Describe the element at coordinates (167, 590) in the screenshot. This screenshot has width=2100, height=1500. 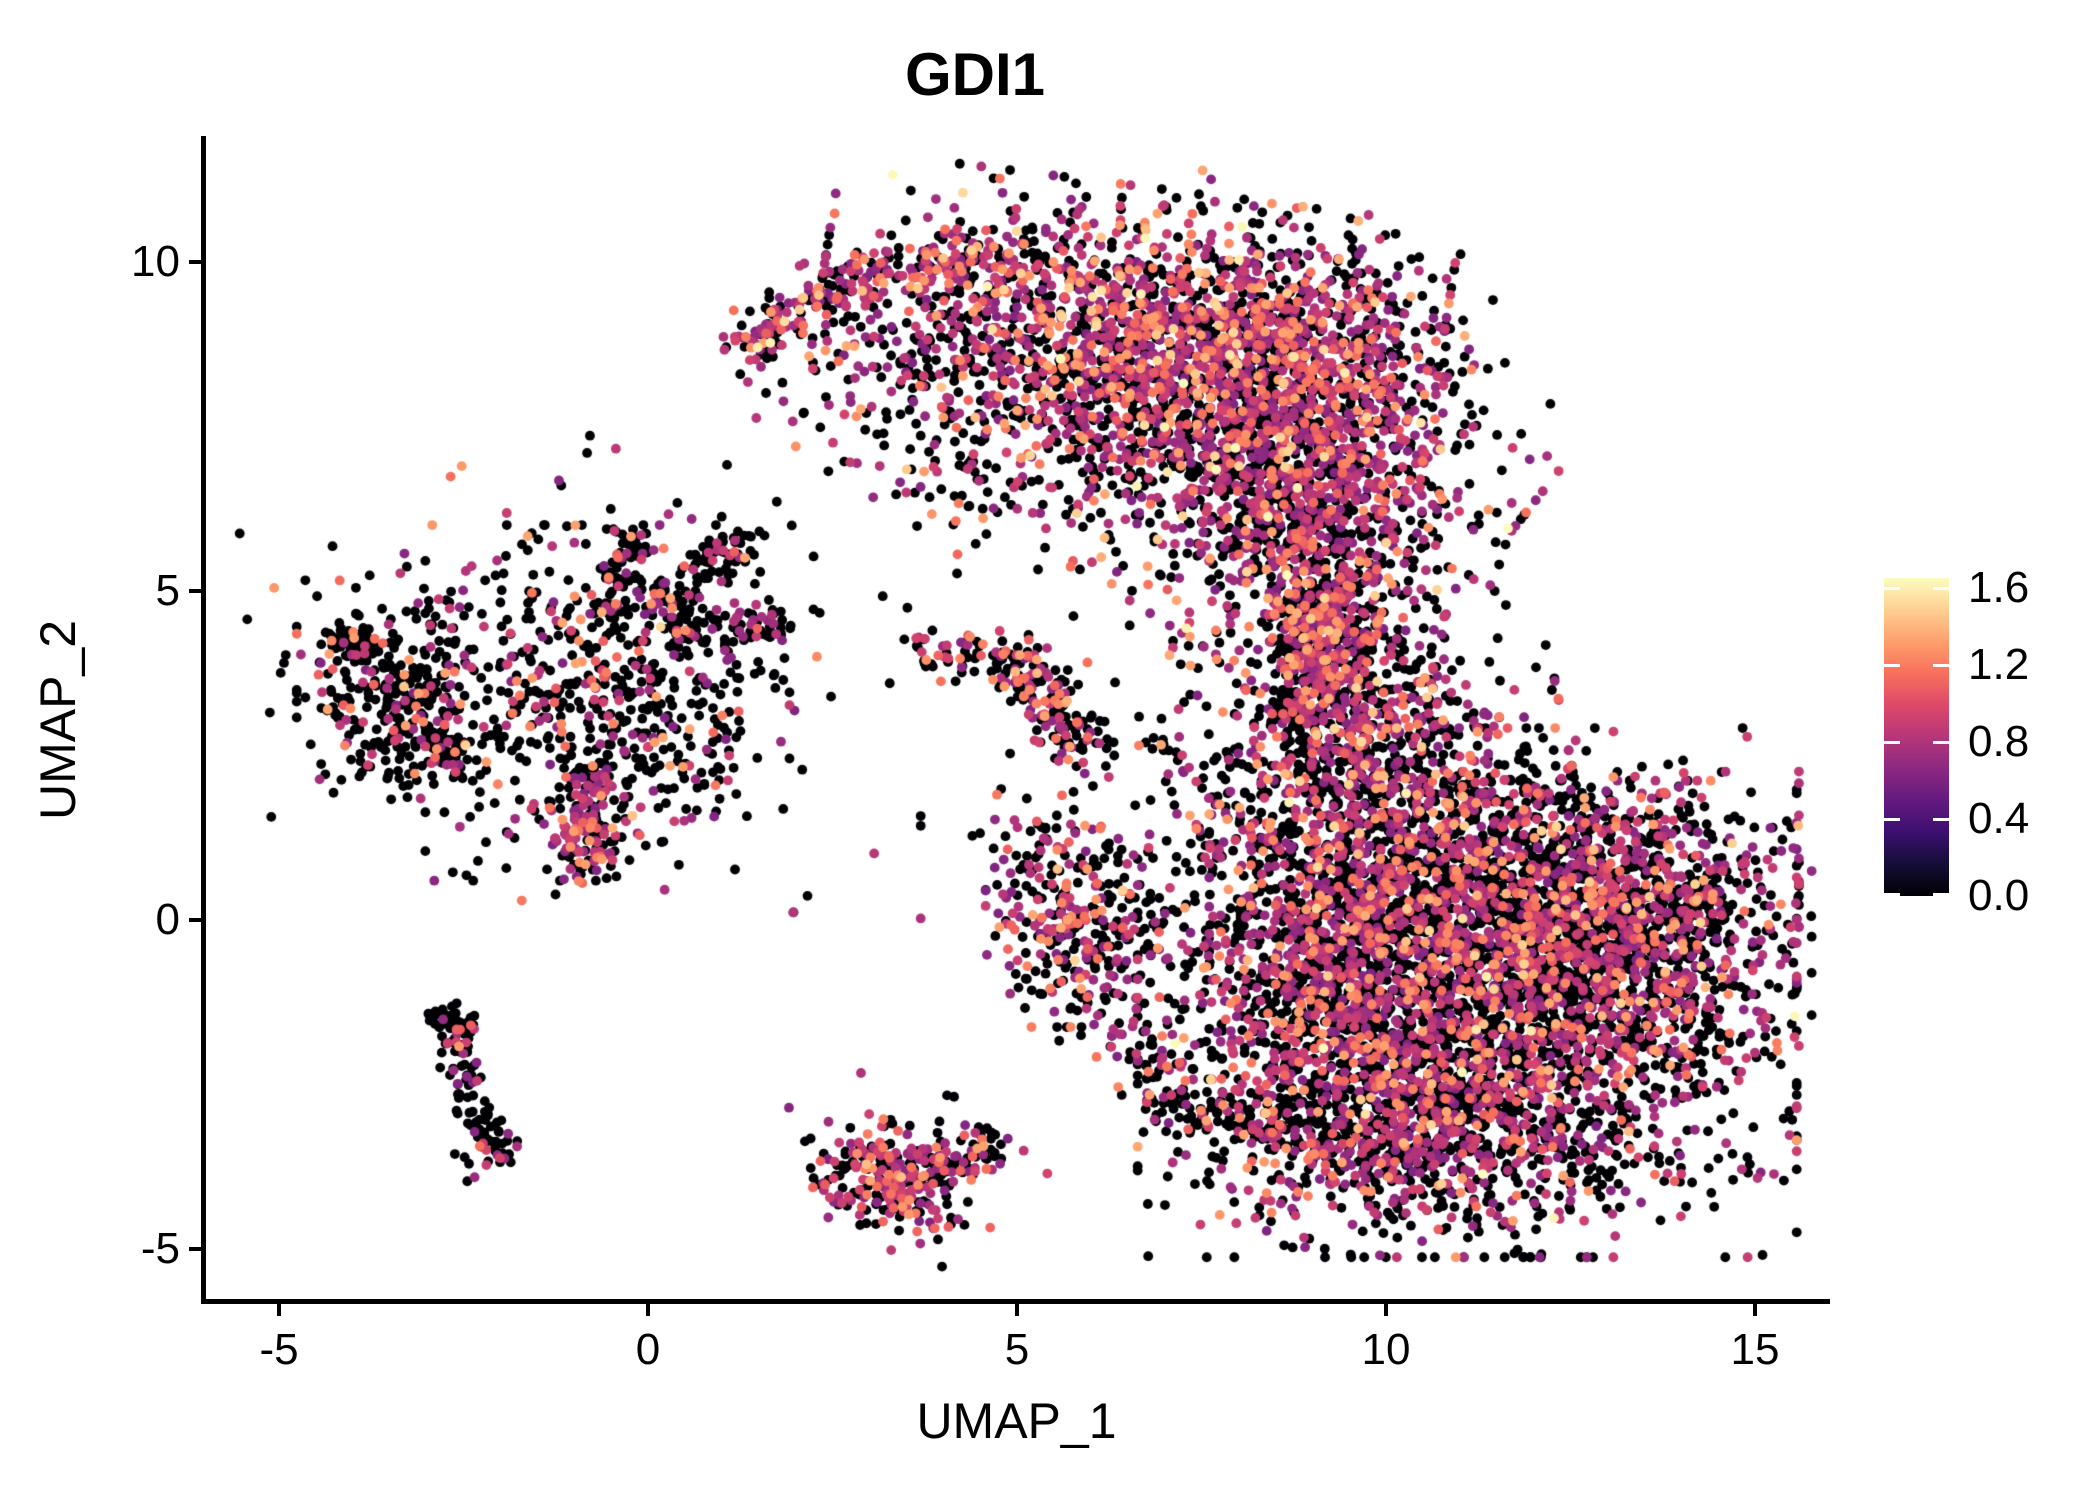
I see `y-tick-label: 5` at that location.